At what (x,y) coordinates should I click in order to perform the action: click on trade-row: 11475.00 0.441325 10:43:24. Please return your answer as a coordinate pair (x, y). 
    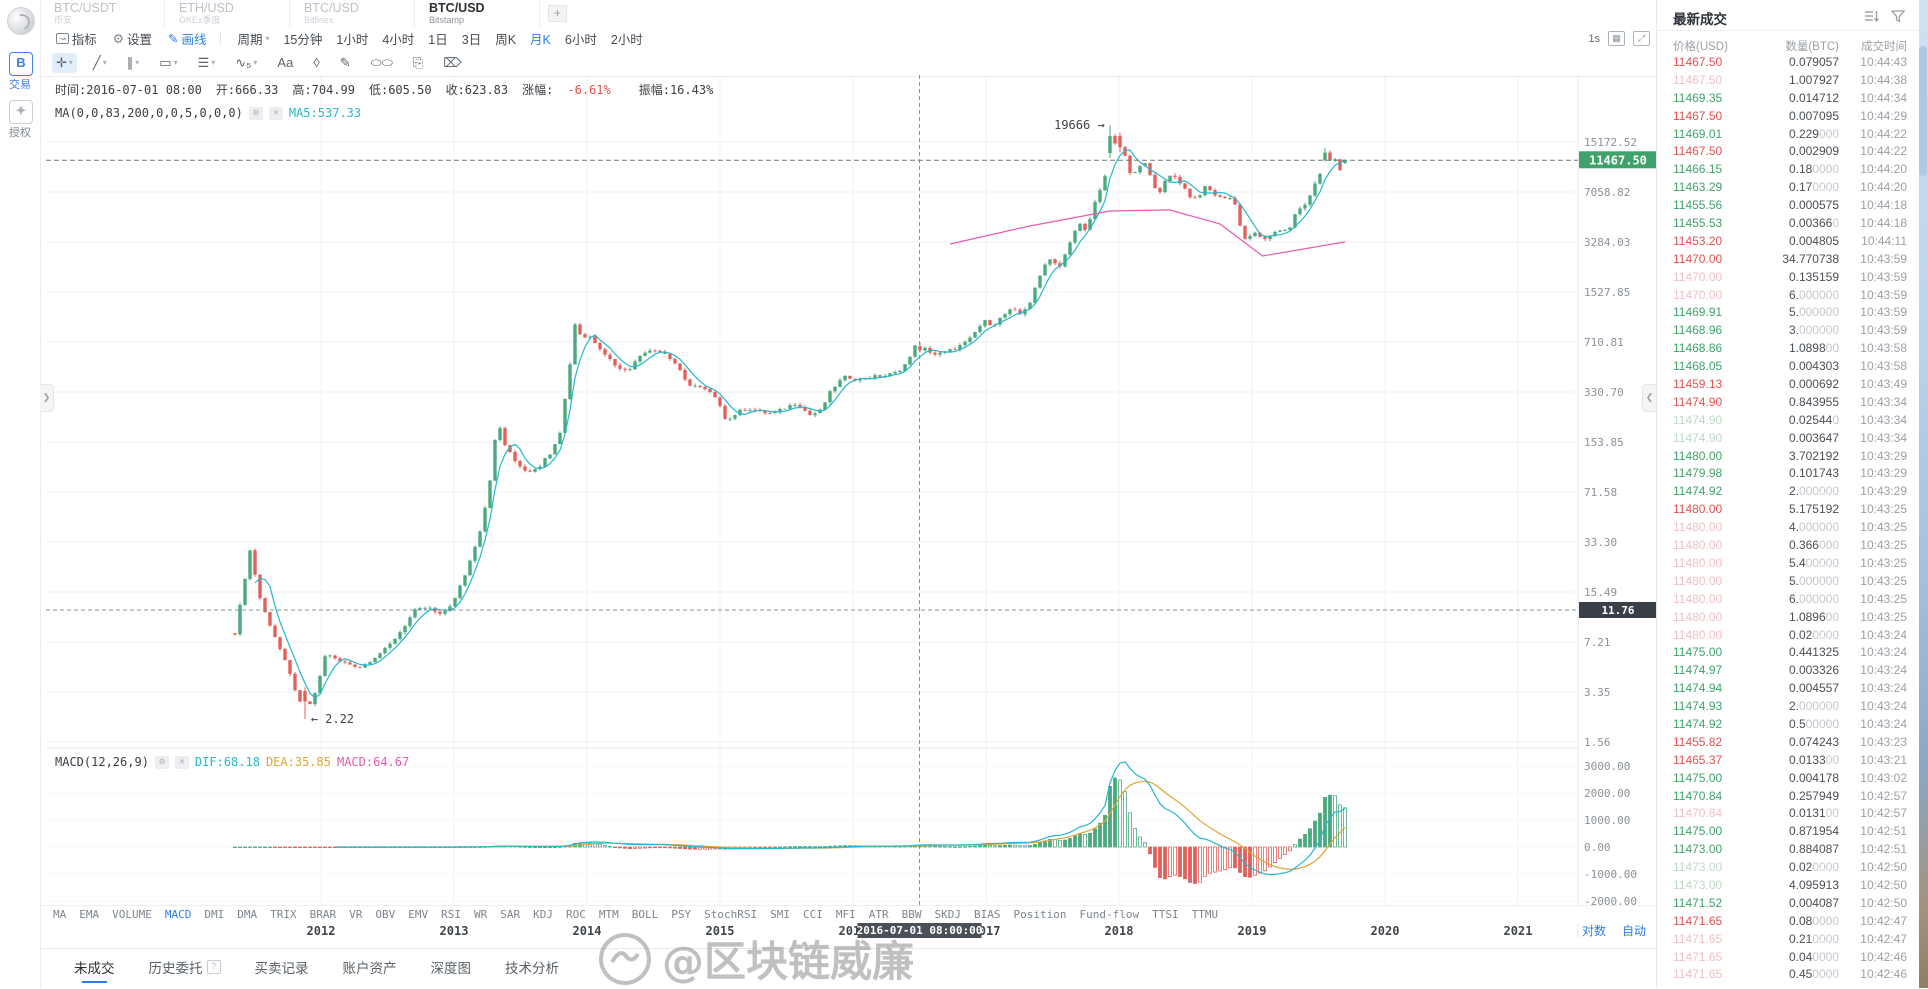
    Looking at the image, I should click on (1788, 654).